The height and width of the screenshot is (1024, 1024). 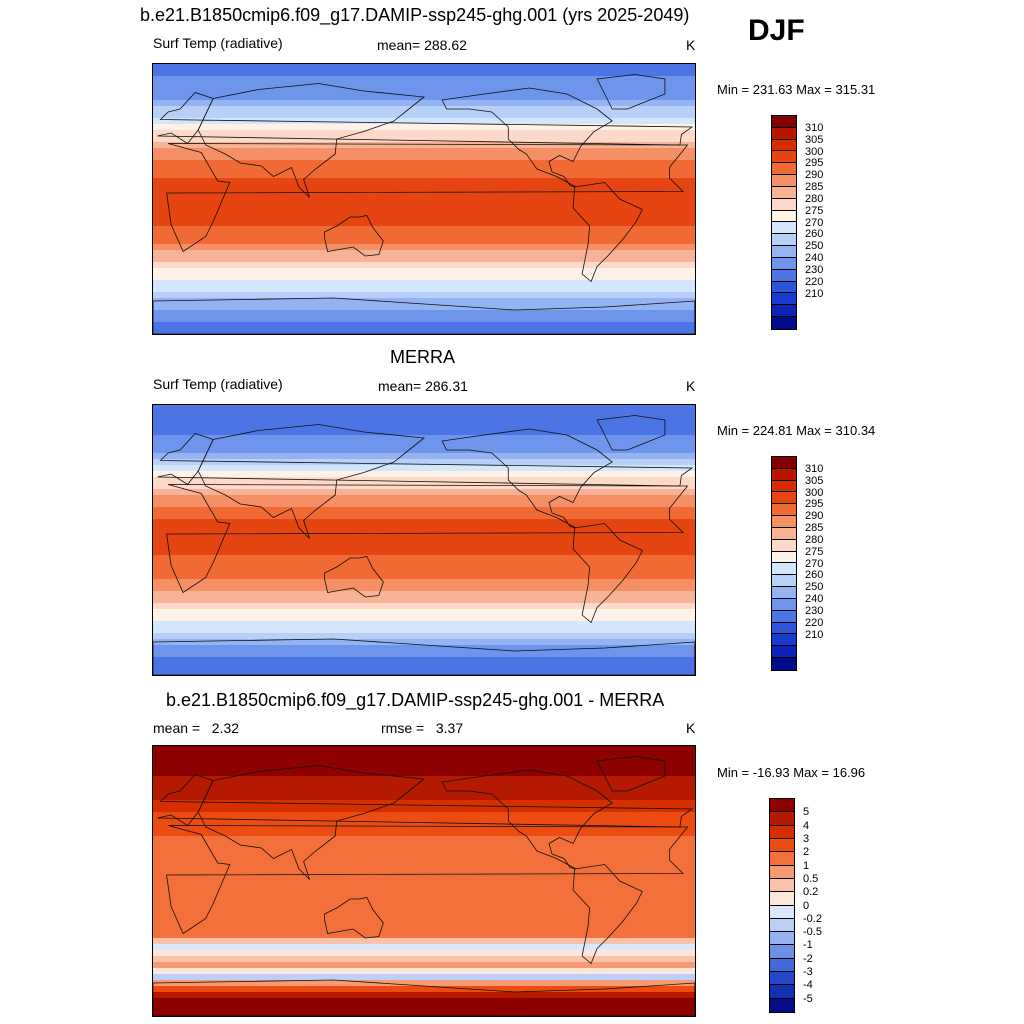 What do you see at coordinates (814, 551) in the screenshot?
I see `colorbar-tick-label: 275` at bounding box center [814, 551].